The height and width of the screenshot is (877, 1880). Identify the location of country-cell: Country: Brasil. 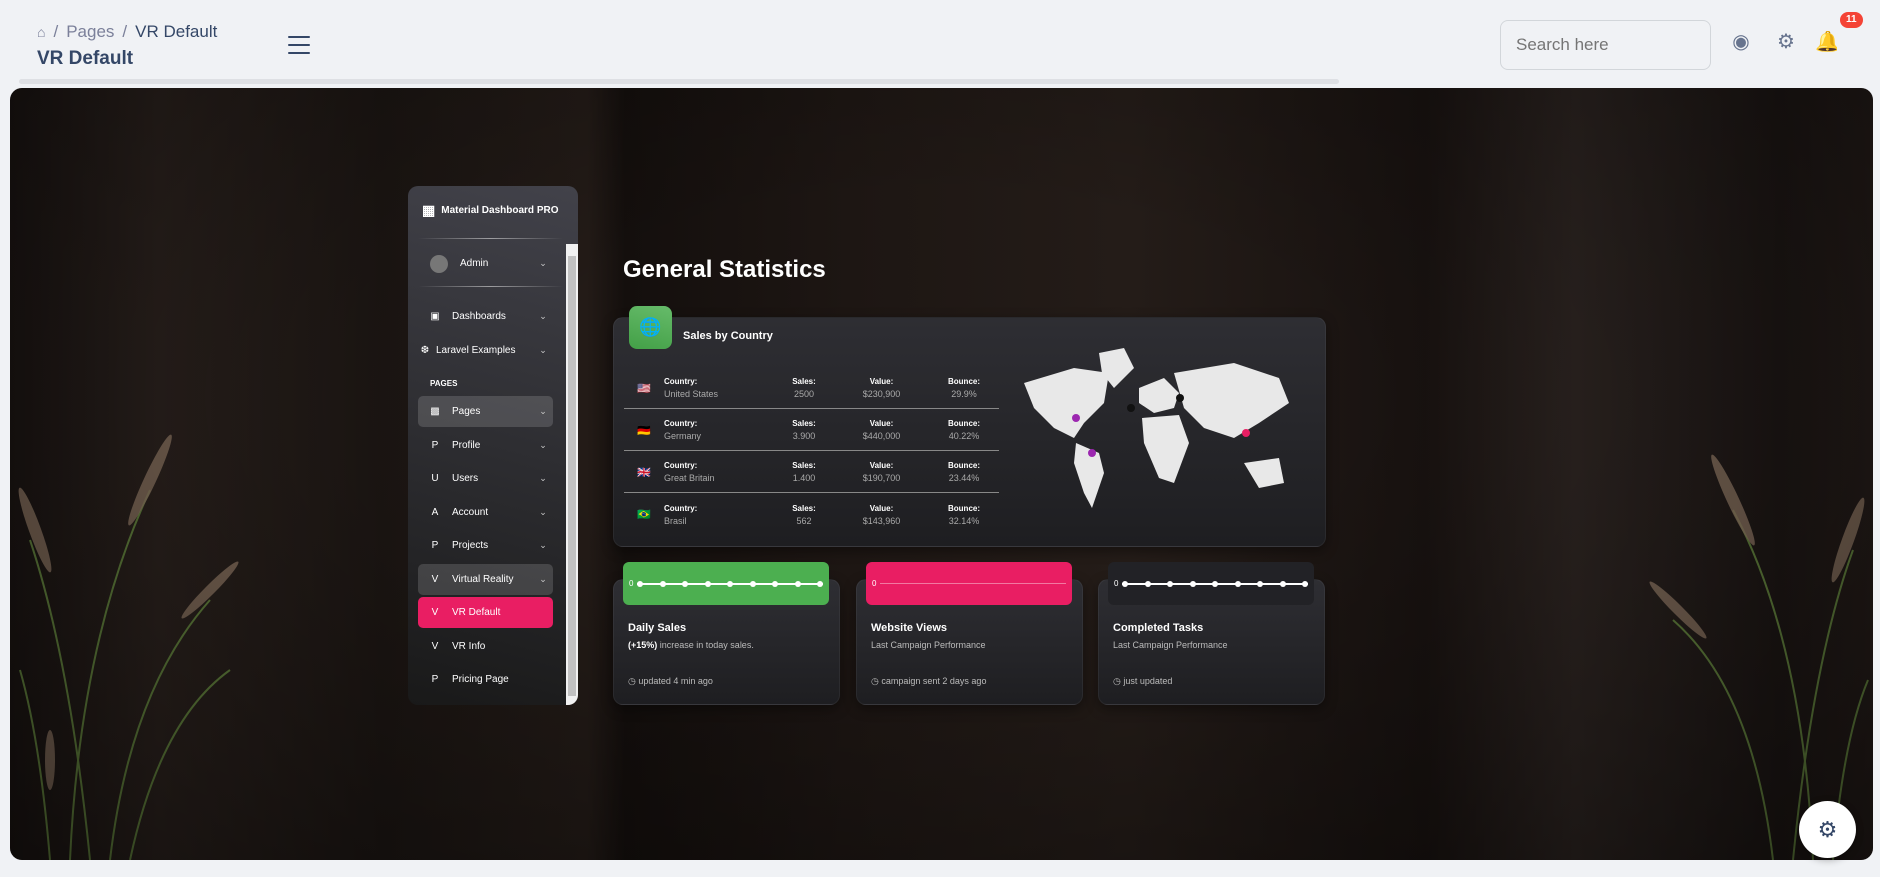
(681, 514).